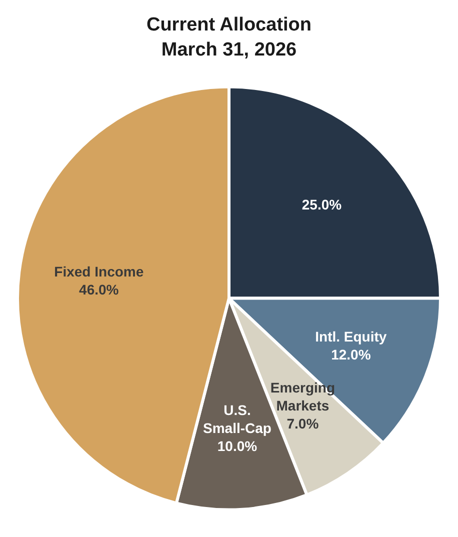 This screenshot has width=458, height=537. Describe the element at coordinates (229, 49) in the screenshot. I see `chart-subtitle: March 31, 2026` at that location.